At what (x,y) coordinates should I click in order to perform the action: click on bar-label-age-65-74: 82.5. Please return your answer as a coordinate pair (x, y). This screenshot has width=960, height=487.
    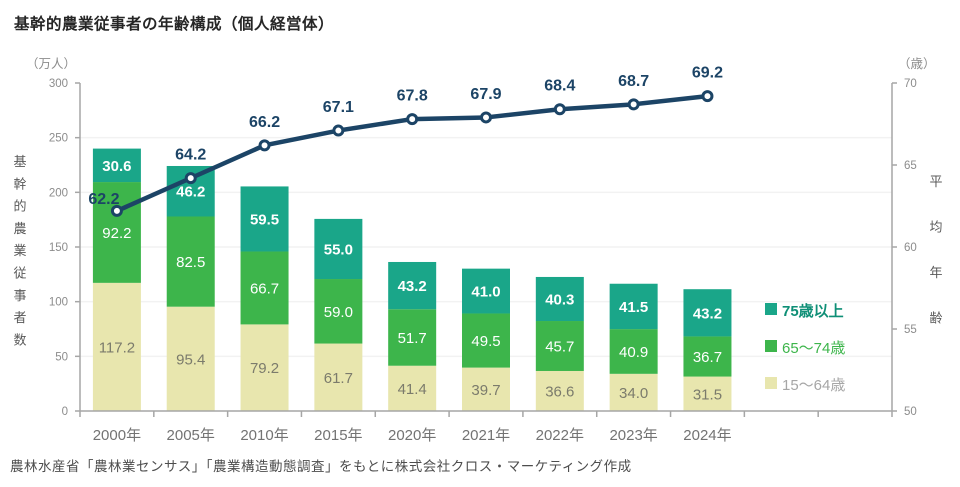
    Looking at the image, I should click on (190, 262).